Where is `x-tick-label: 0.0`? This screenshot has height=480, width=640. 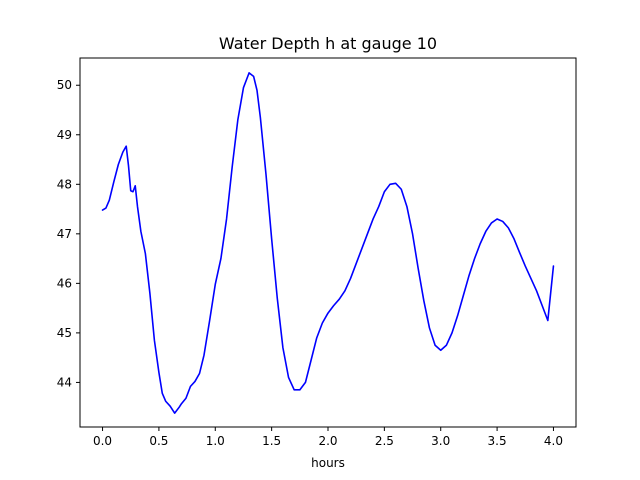 x-tick-label: 0.0 is located at coordinates (102, 441).